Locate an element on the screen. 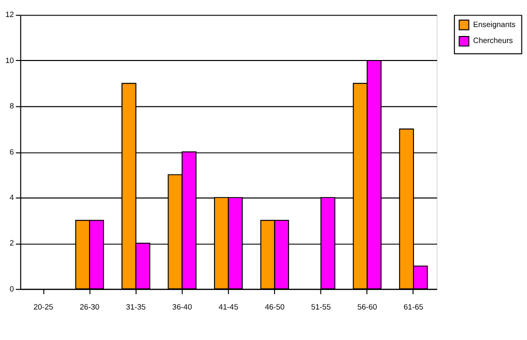 This screenshot has height=340, width=527. y-tick-label: 0 is located at coordinates (12, 289).